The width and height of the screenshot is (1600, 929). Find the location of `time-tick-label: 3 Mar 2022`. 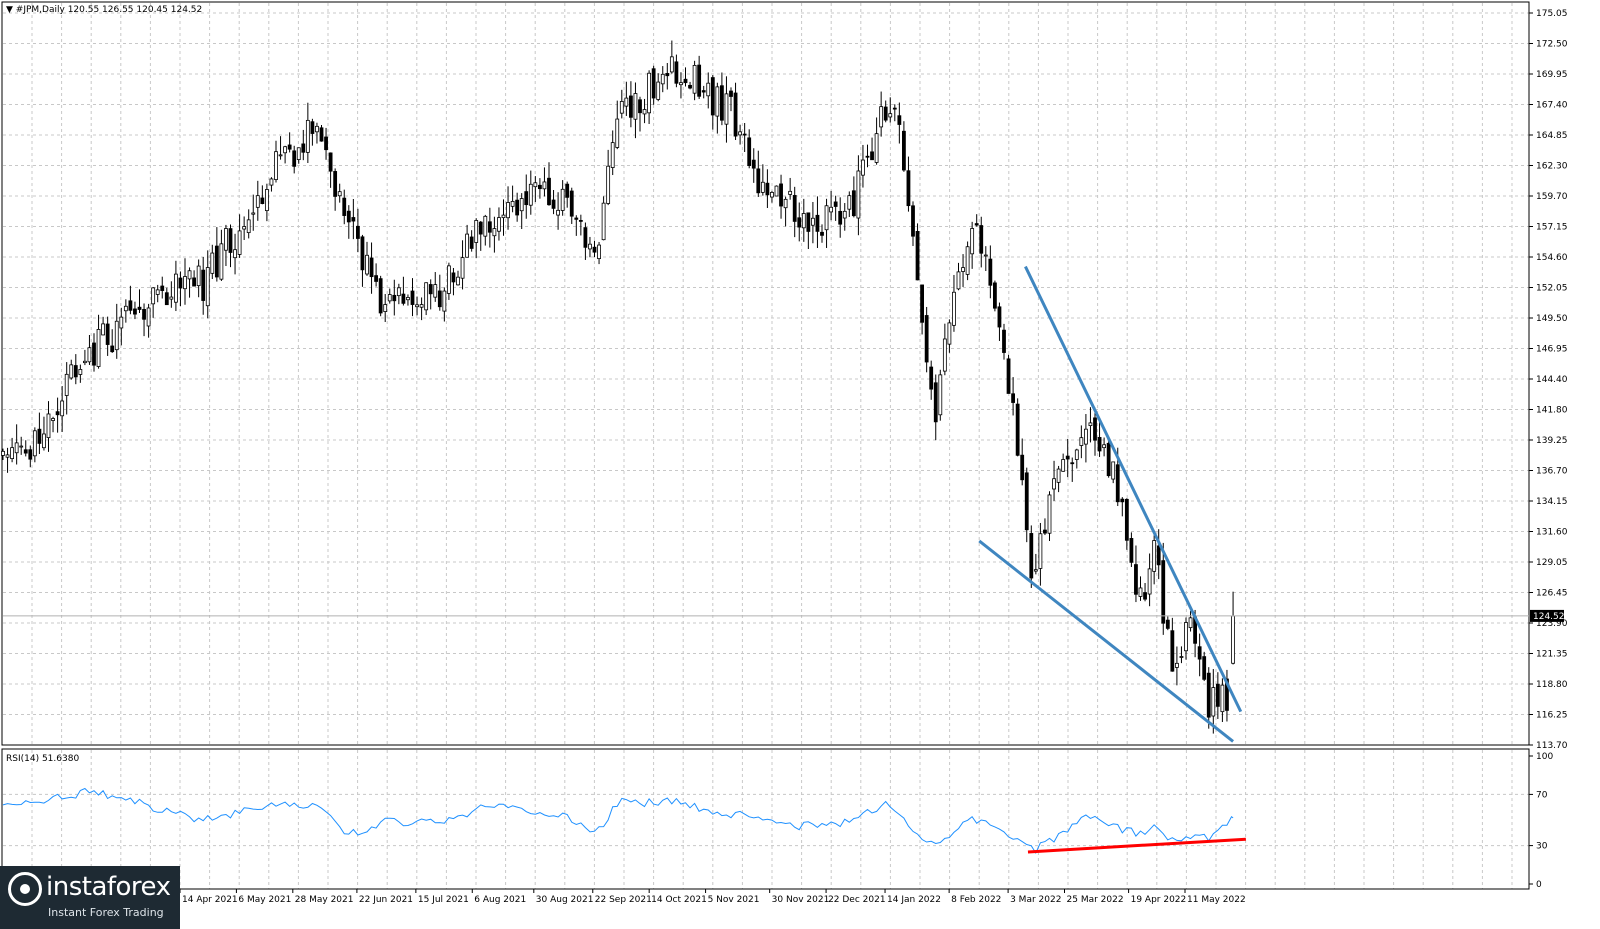

time-tick-label: 3 Mar 2022 is located at coordinates (1035, 900).